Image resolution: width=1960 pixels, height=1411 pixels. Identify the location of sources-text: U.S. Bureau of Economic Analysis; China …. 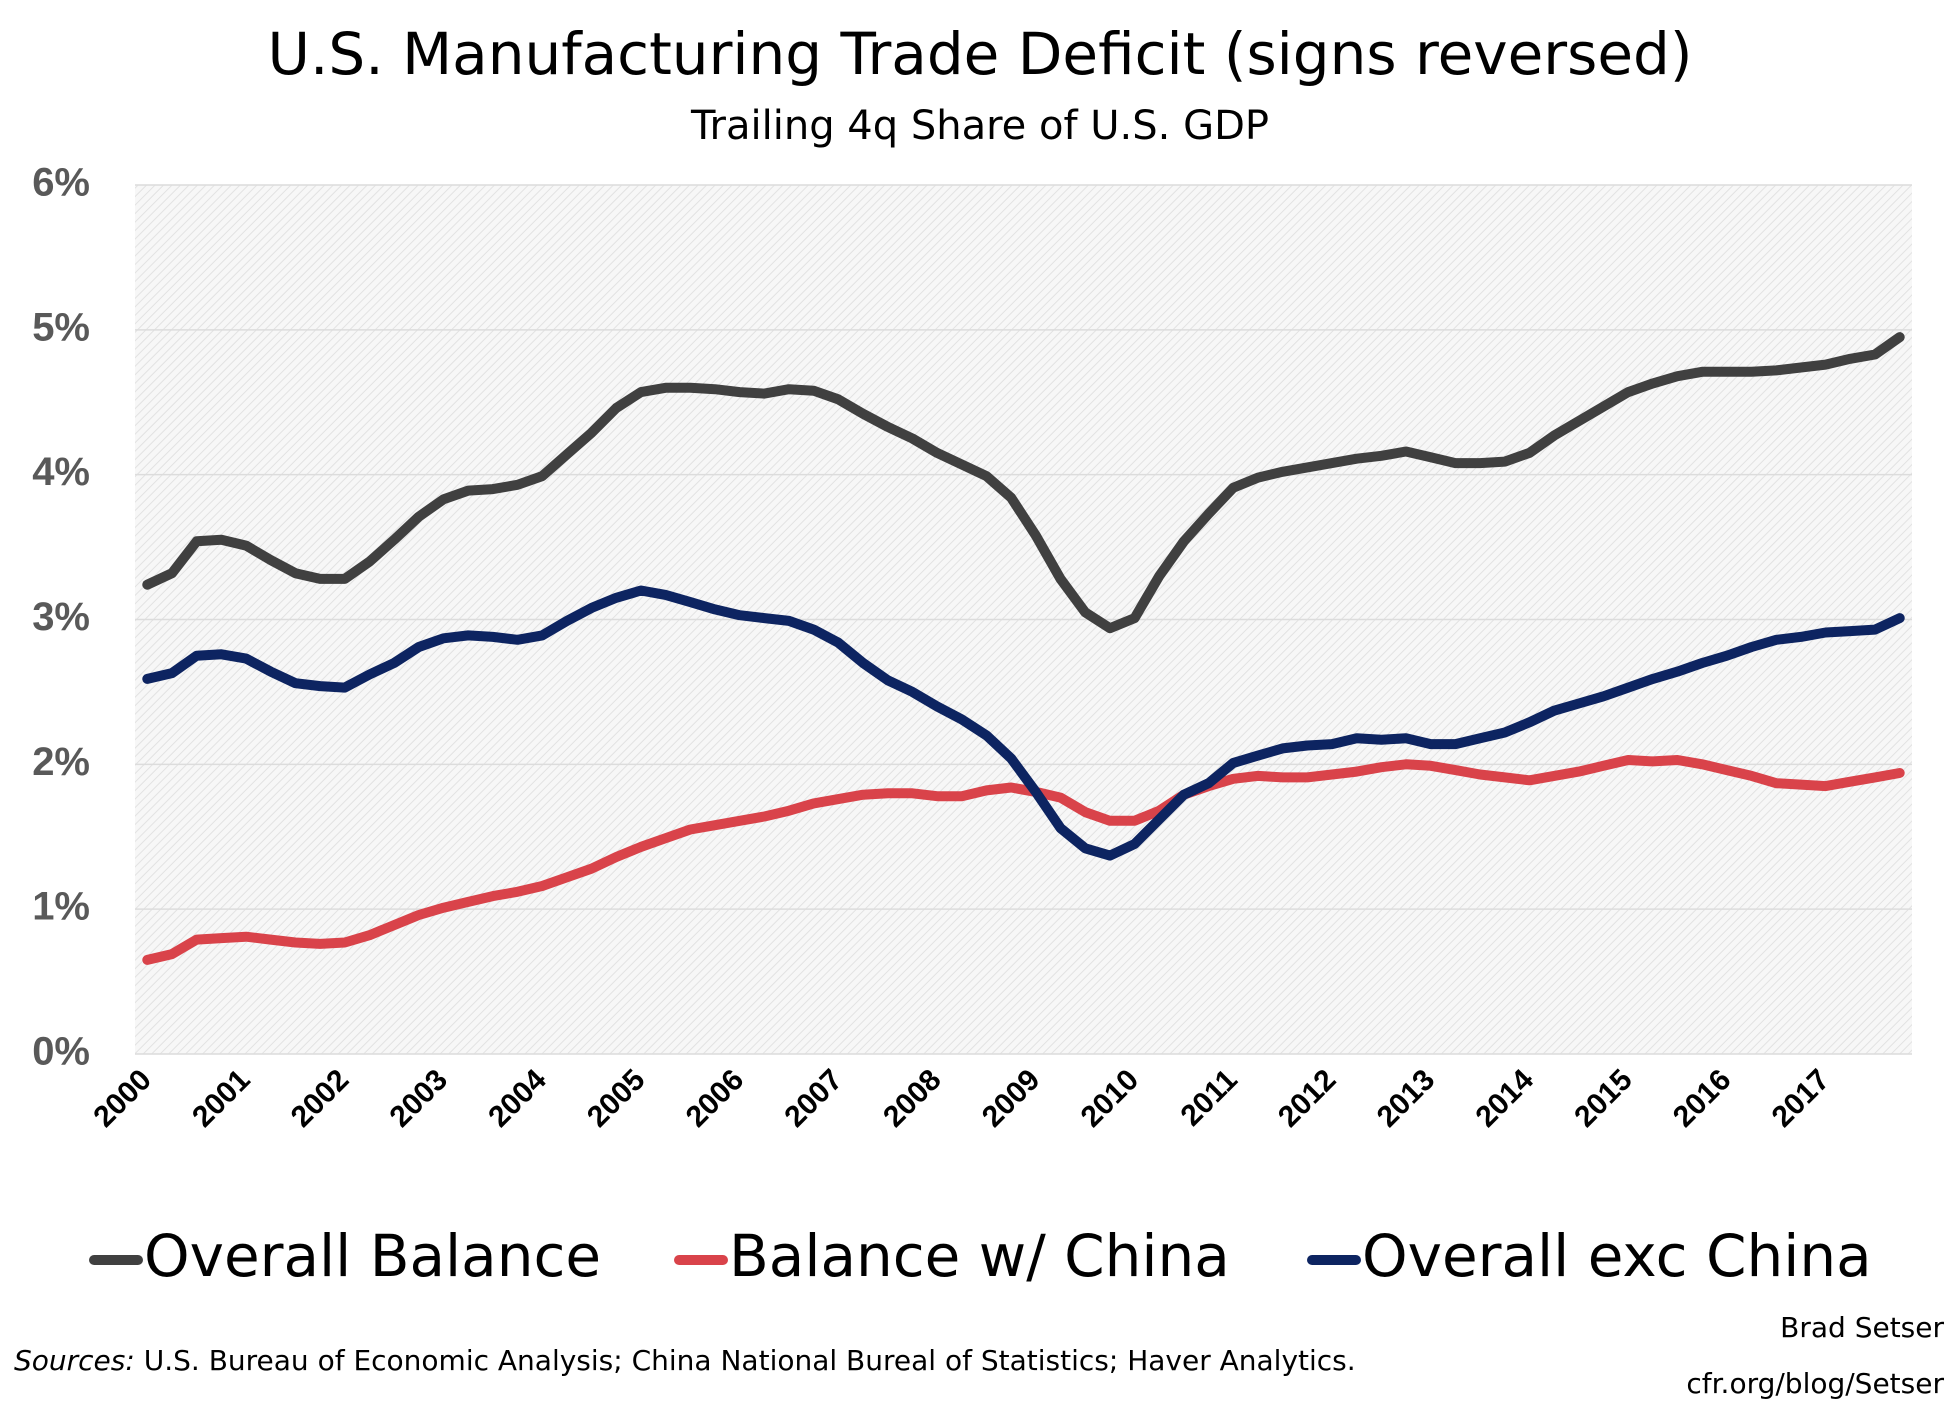
(750, 1360).